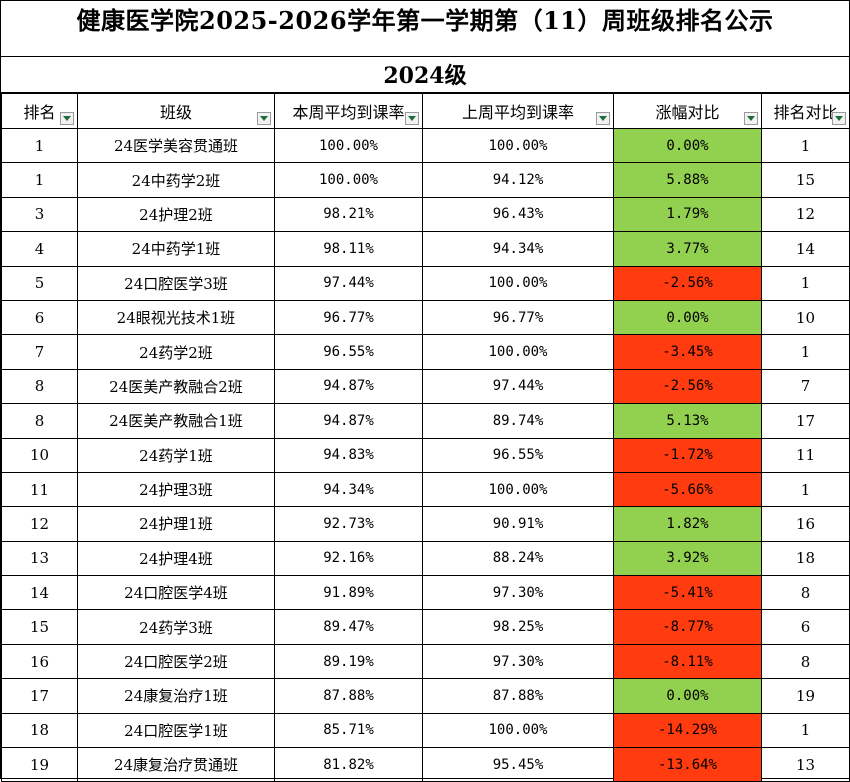 The image size is (850, 782). I want to click on class-cell: 24口腔医学2班, so click(176, 661).